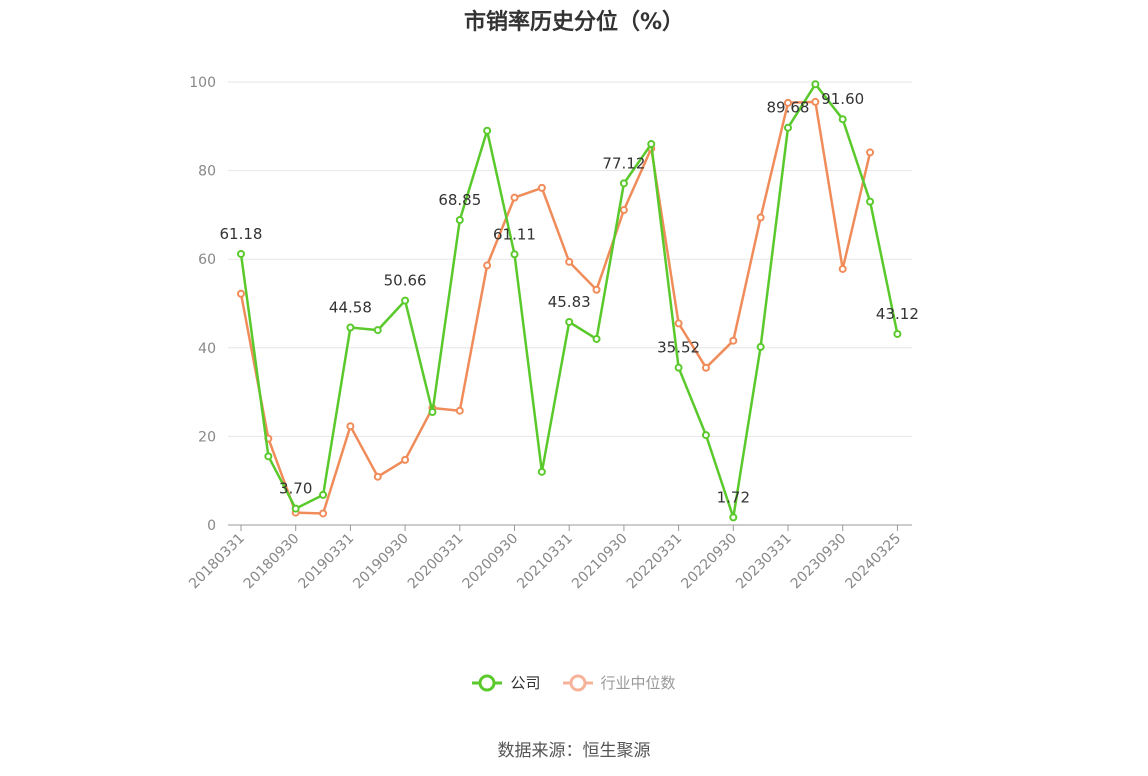  What do you see at coordinates (525, 683) in the screenshot?
I see `legend-label-company: 公司` at bounding box center [525, 683].